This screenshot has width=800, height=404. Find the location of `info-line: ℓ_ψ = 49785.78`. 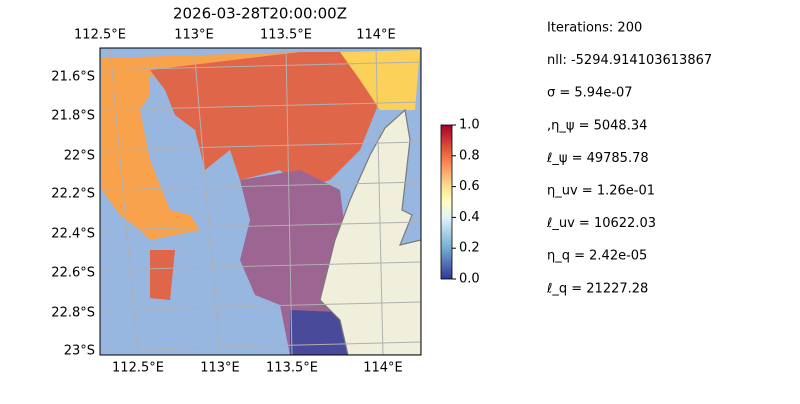

info-line: ℓ_ψ = 49785.78 is located at coordinates (597, 158).